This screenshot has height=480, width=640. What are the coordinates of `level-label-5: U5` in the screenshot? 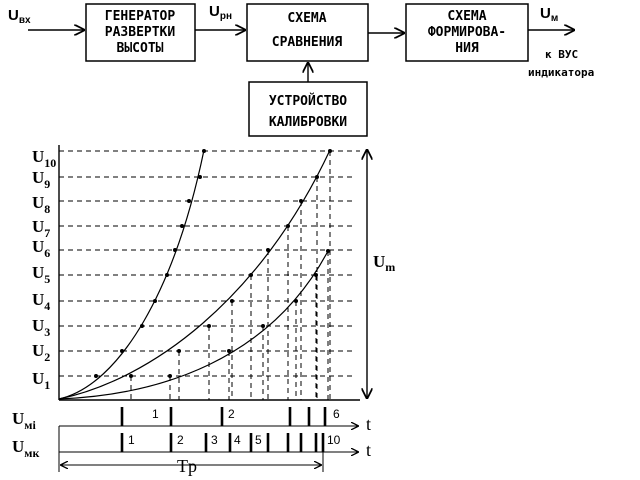 It's located at (41, 274).